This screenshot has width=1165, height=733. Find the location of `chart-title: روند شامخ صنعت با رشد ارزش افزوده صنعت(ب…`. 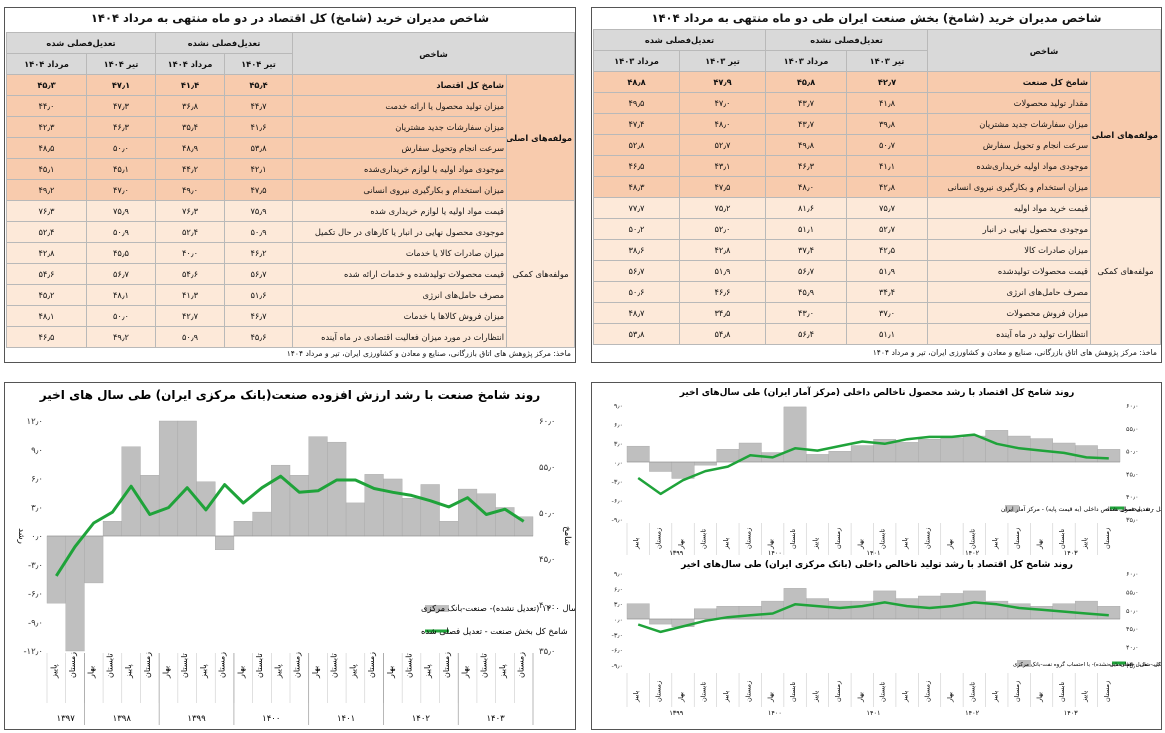

chart-title: روند شامخ صنعت با رشد ارزش افزوده صنعت(ب… is located at coordinates (289, 395).